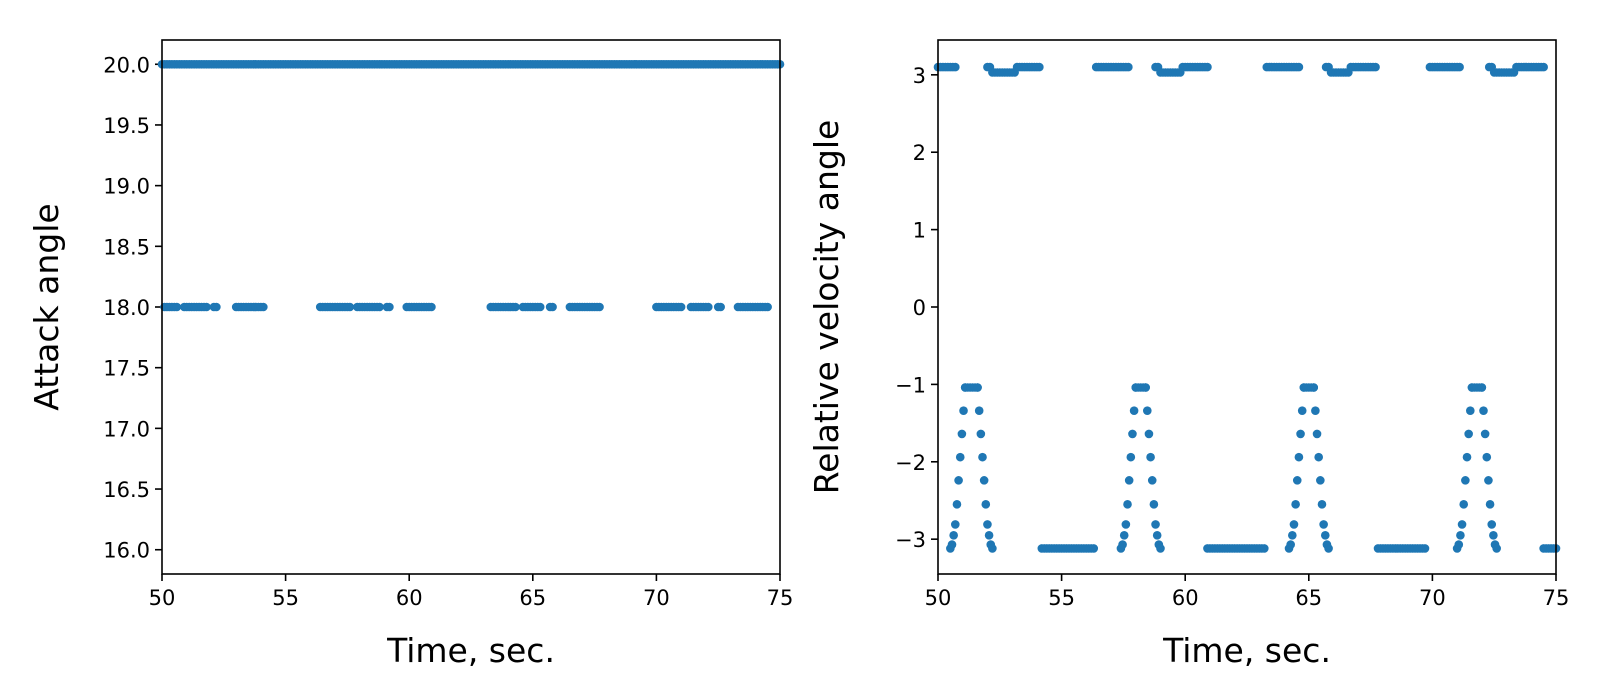  I want to click on y-tick-label: 0, so click(919, 308).